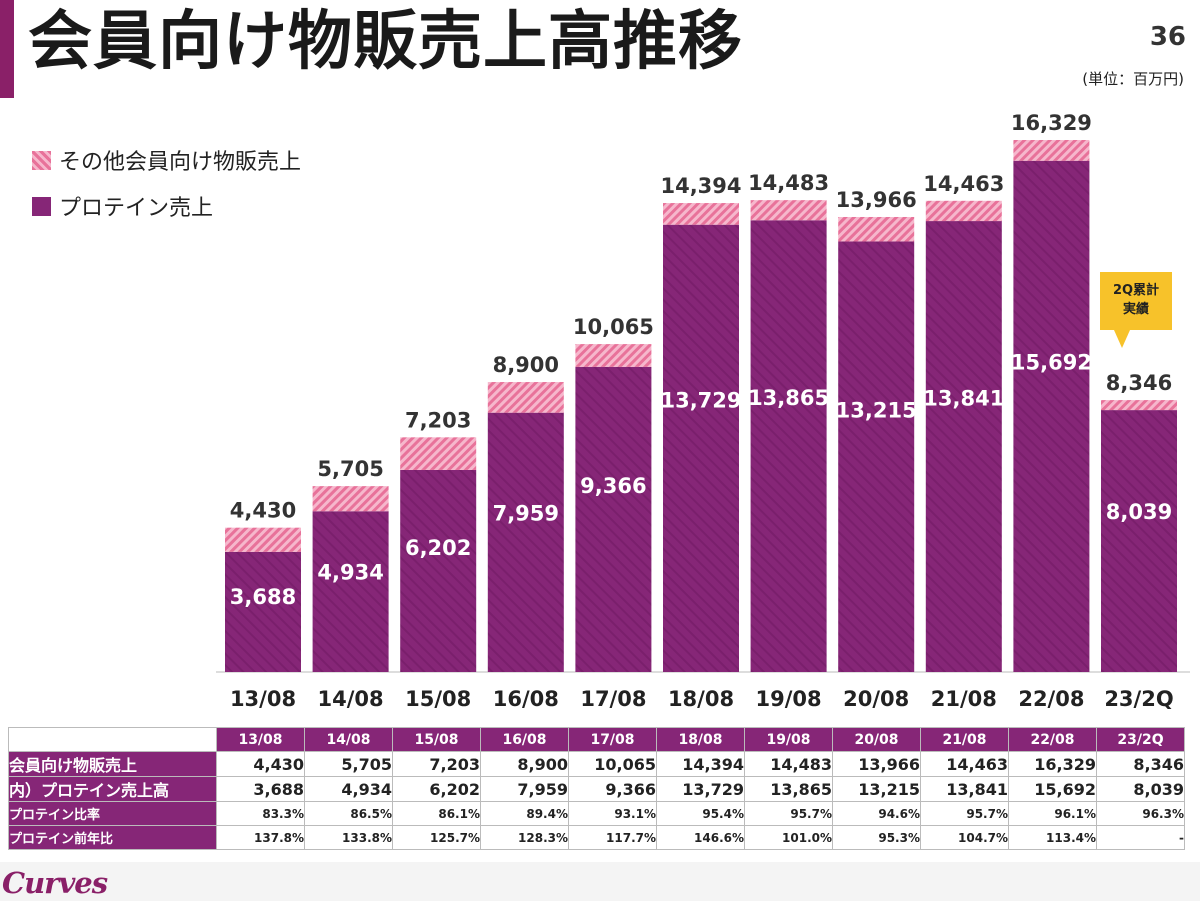  What do you see at coordinates (260, 813) in the screenshot?
I see `table-cell: 83.3%` at bounding box center [260, 813].